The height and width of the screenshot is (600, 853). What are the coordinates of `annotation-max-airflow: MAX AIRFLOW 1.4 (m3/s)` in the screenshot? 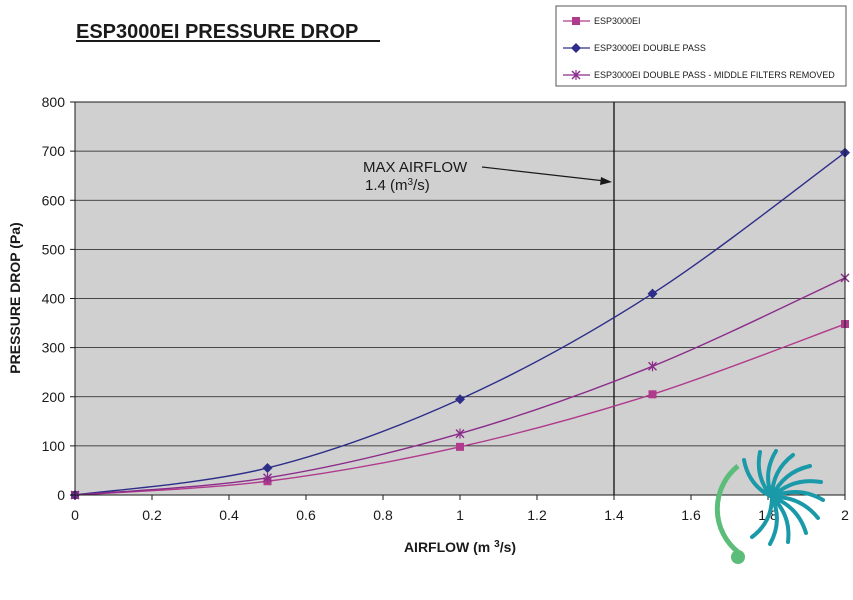 It's located at (487, 176).